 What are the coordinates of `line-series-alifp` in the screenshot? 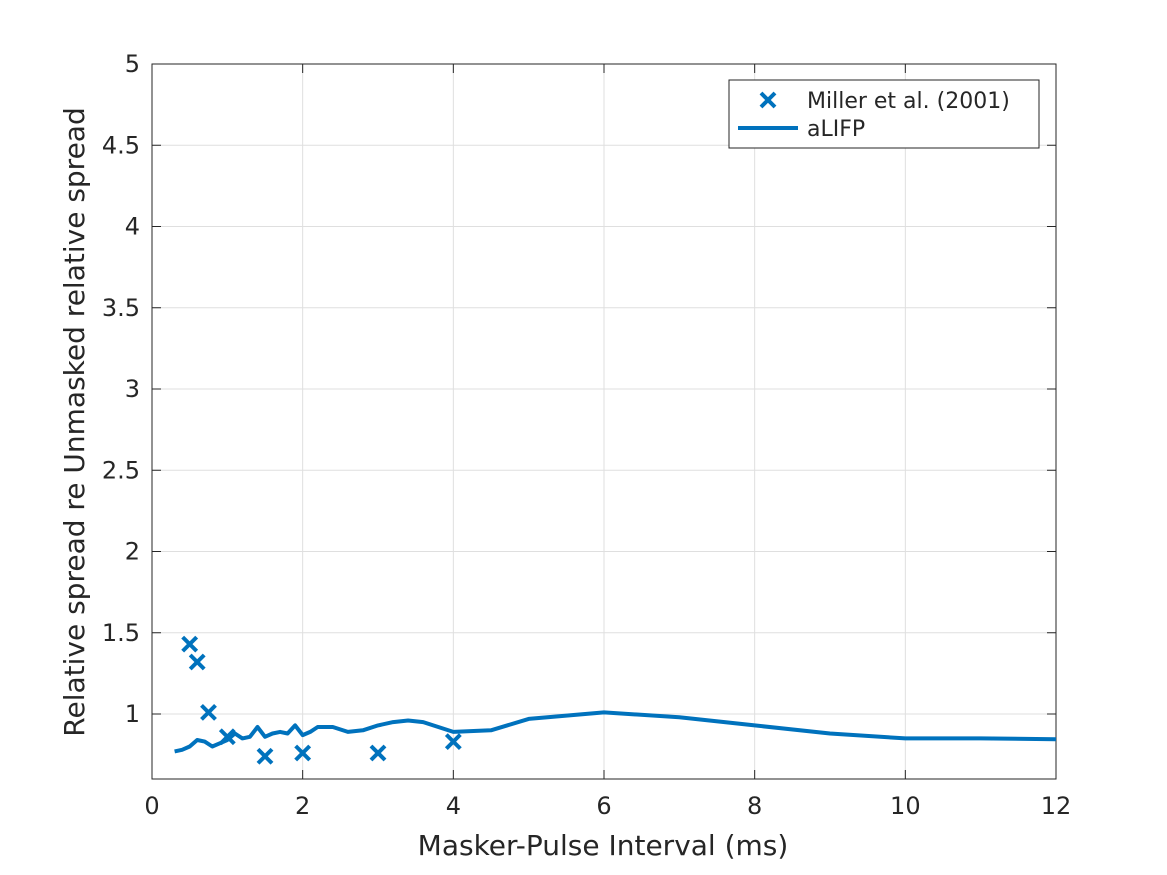 It's located at (615, 732).